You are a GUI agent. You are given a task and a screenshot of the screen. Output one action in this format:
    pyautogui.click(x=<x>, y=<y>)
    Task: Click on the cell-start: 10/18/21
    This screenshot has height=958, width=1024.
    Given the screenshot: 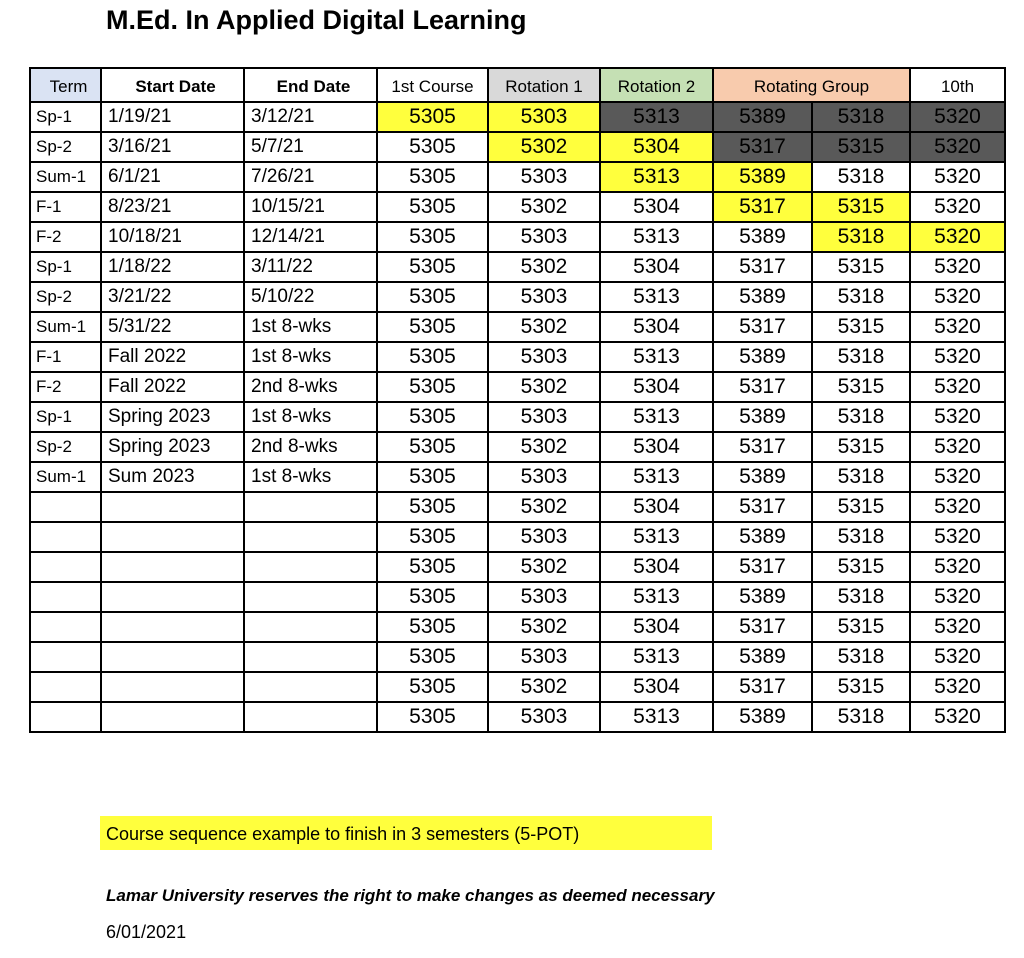 What is the action you would take?
    pyautogui.click(x=172, y=237)
    